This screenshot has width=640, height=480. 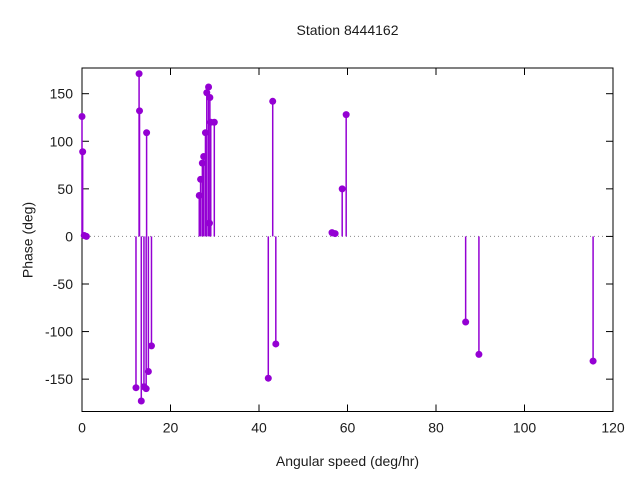 What do you see at coordinates (347, 461) in the screenshot?
I see `x-axis-label: Angular speed (deg/hr)` at bounding box center [347, 461].